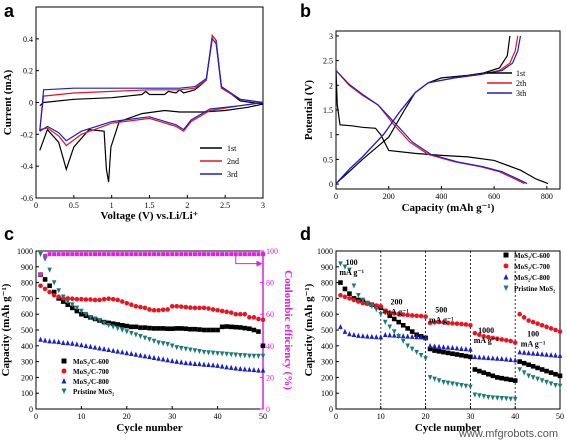  What do you see at coordinates (6, 329) in the screenshot?
I see `y-axis-label: Capacity (mAh g⁻¹)` at bounding box center [6, 329].